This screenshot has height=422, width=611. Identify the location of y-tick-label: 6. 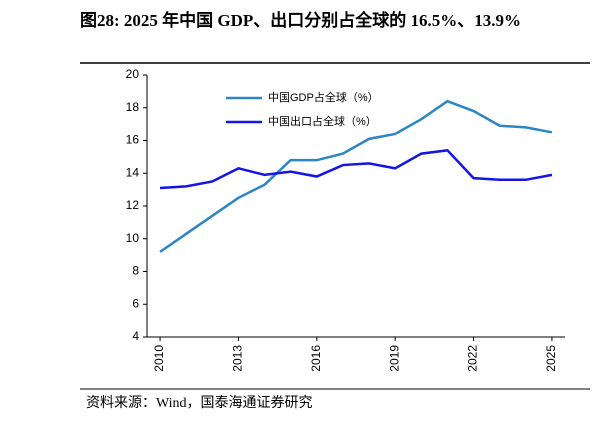
(135, 303).